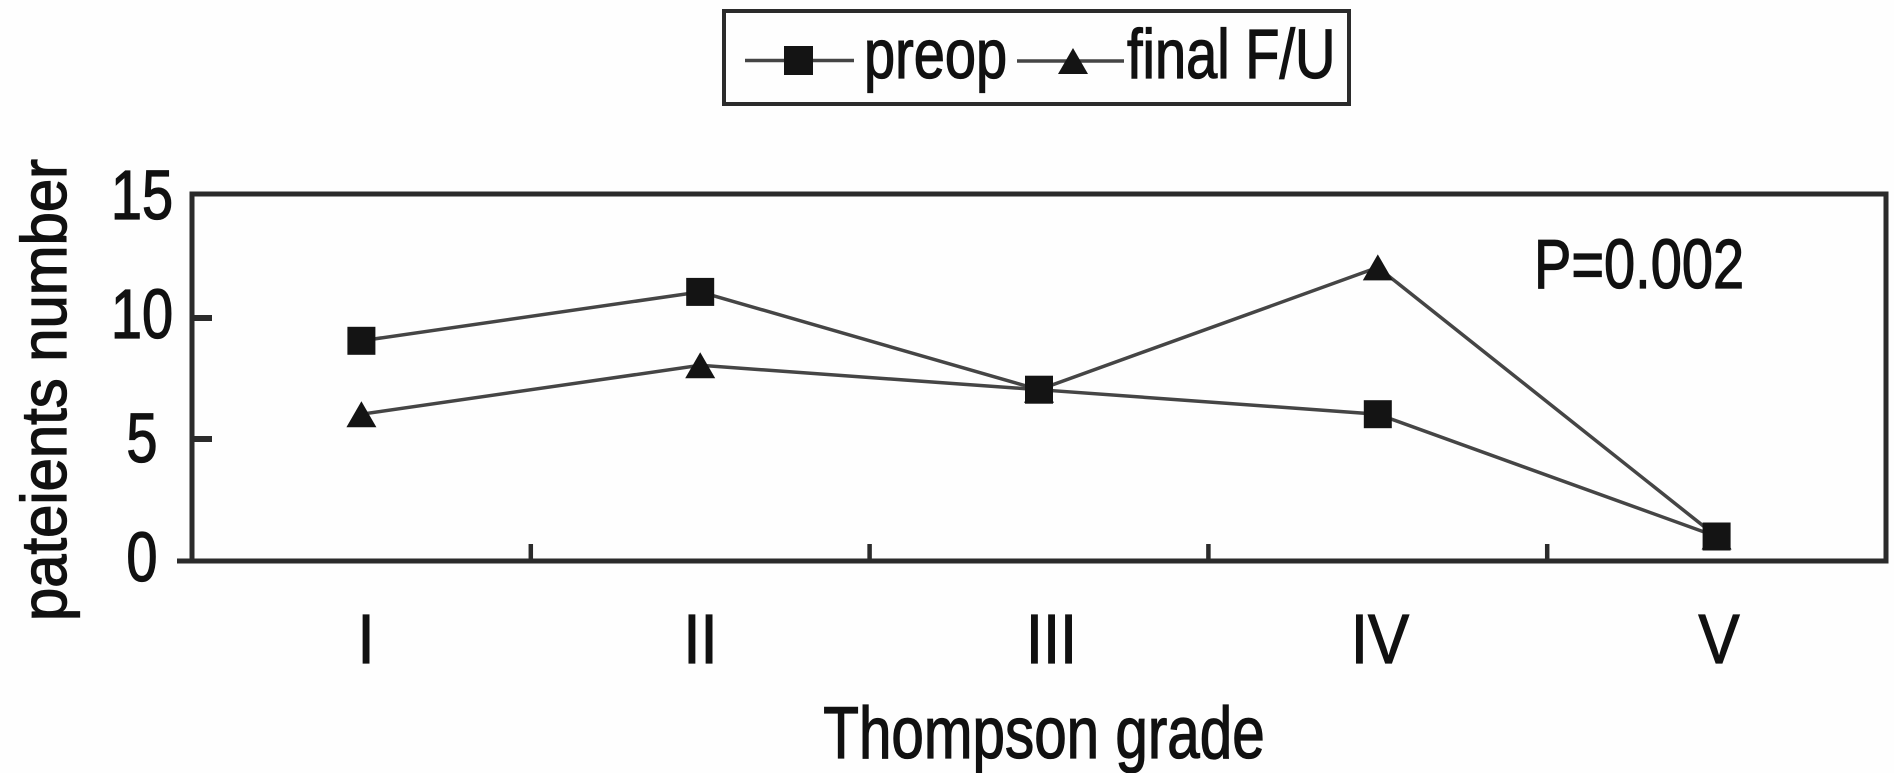 This screenshot has height=773, width=1894. I want to click on svg-text: 0, so click(141, 557).